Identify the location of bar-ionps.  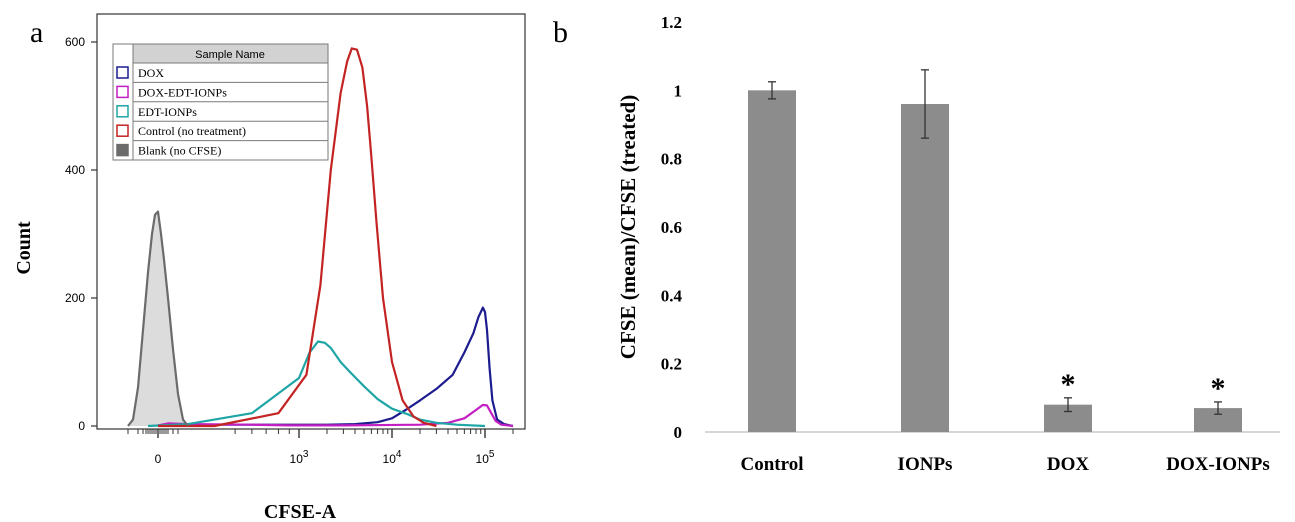
(925, 268).